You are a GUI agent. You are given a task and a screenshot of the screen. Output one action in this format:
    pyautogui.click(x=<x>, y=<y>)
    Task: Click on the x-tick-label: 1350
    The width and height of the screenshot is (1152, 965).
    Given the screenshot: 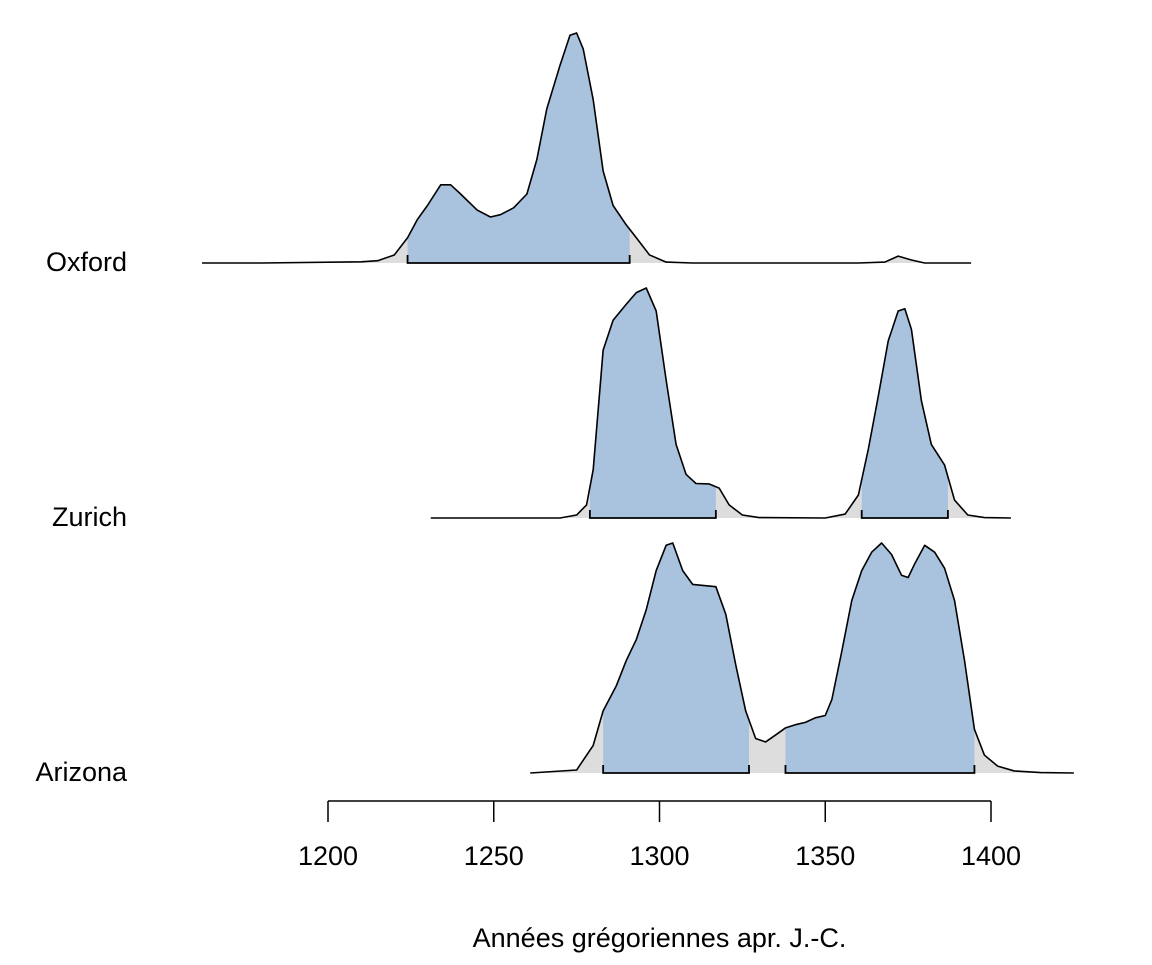 What is the action you would take?
    pyautogui.click(x=825, y=856)
    